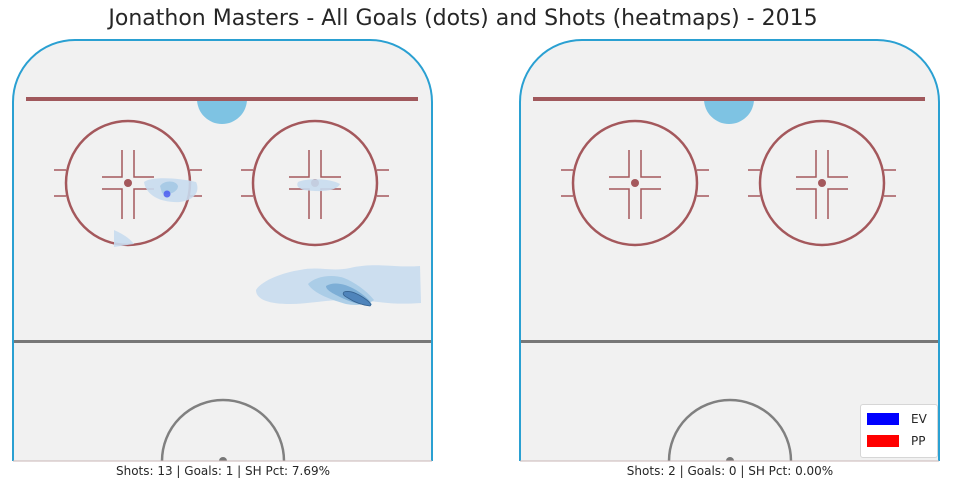 The width and height of the screenshot is (953, 493). I want to click on right-center-circle, so click(730, 430).